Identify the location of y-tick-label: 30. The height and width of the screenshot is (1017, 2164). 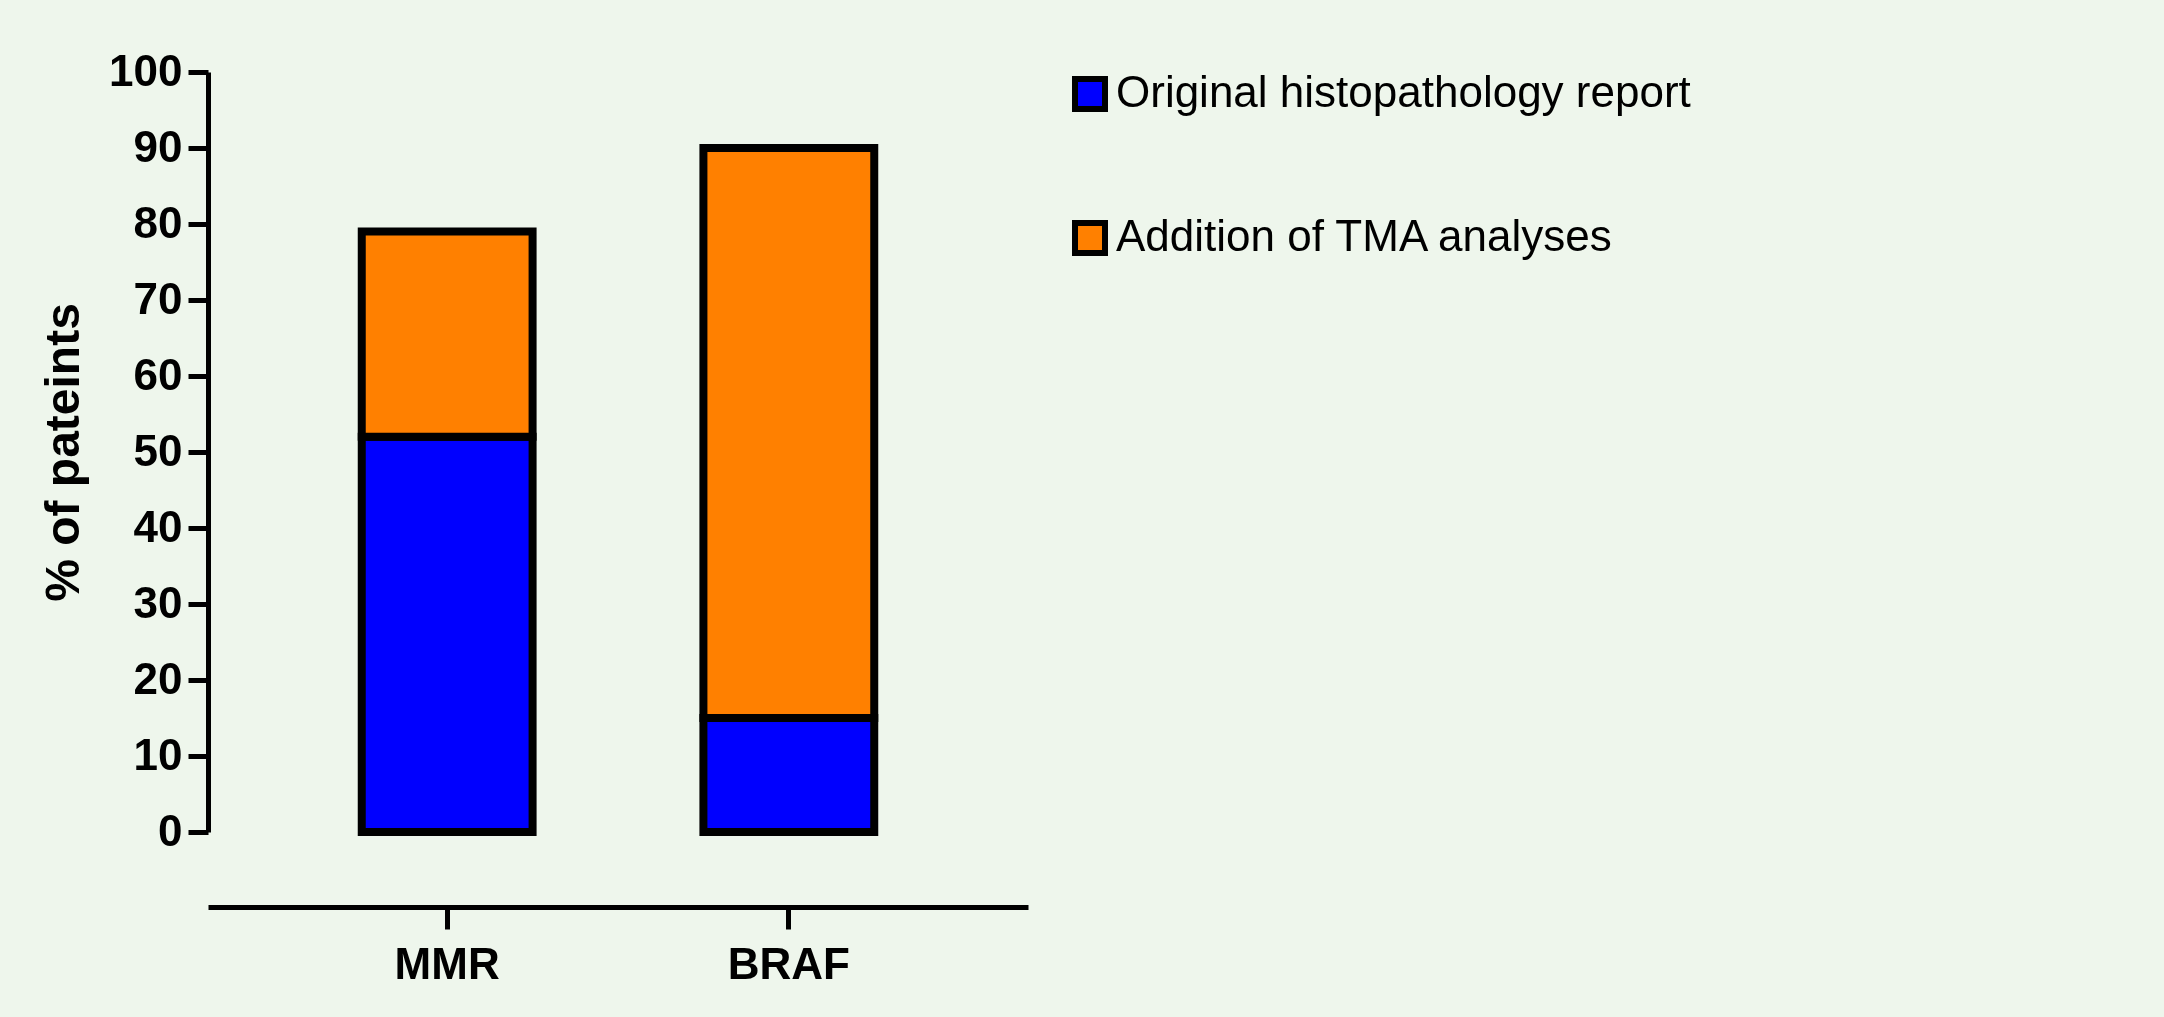
(158, 602).